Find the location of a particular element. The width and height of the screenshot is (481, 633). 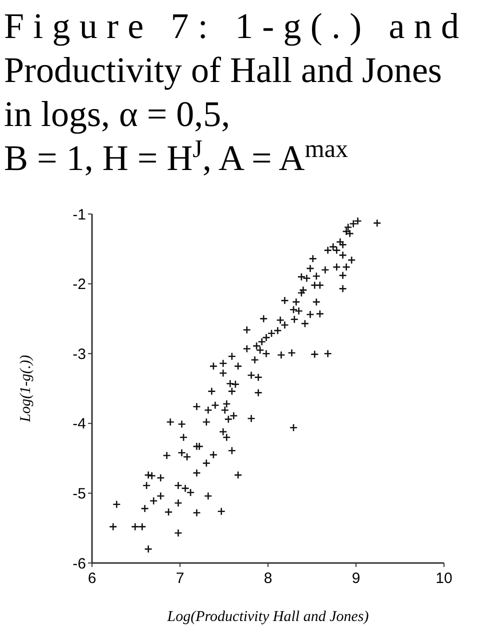

y-tick-label: -6 is located at coordinates (79, 563).